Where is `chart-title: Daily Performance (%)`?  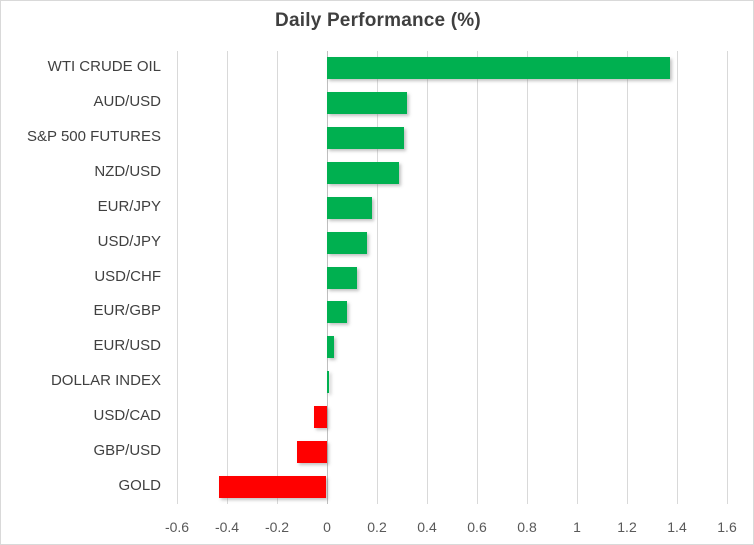
chart-title: Daily Performance (%) is located at coordinates (378, 20).